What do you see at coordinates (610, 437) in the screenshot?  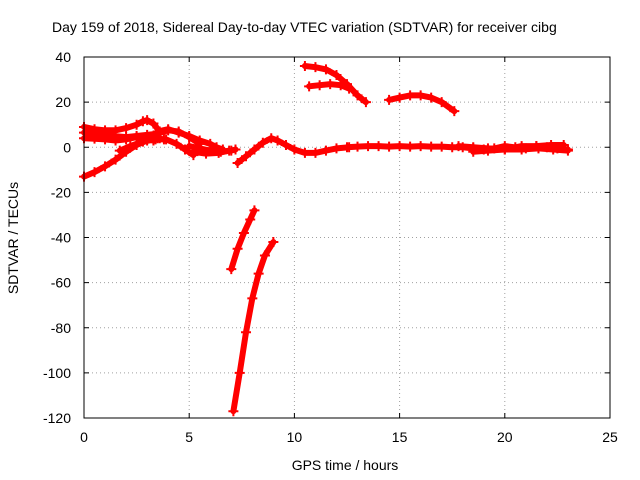 I see `x-tick-label: 25` at bounding box center [610, 437].